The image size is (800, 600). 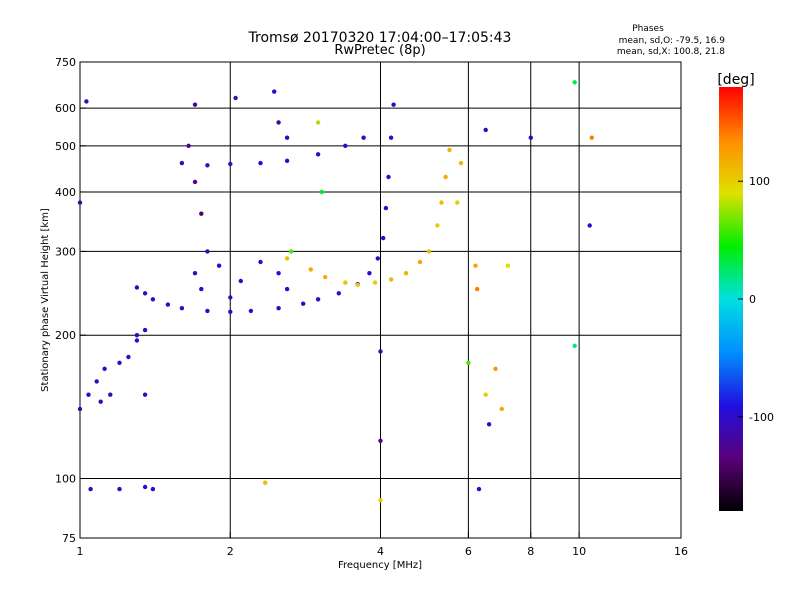 What do you see at coordinates (65, 251) in the screenshot?
I see `y-tick-label: 300` at bounding box center [65, 251].